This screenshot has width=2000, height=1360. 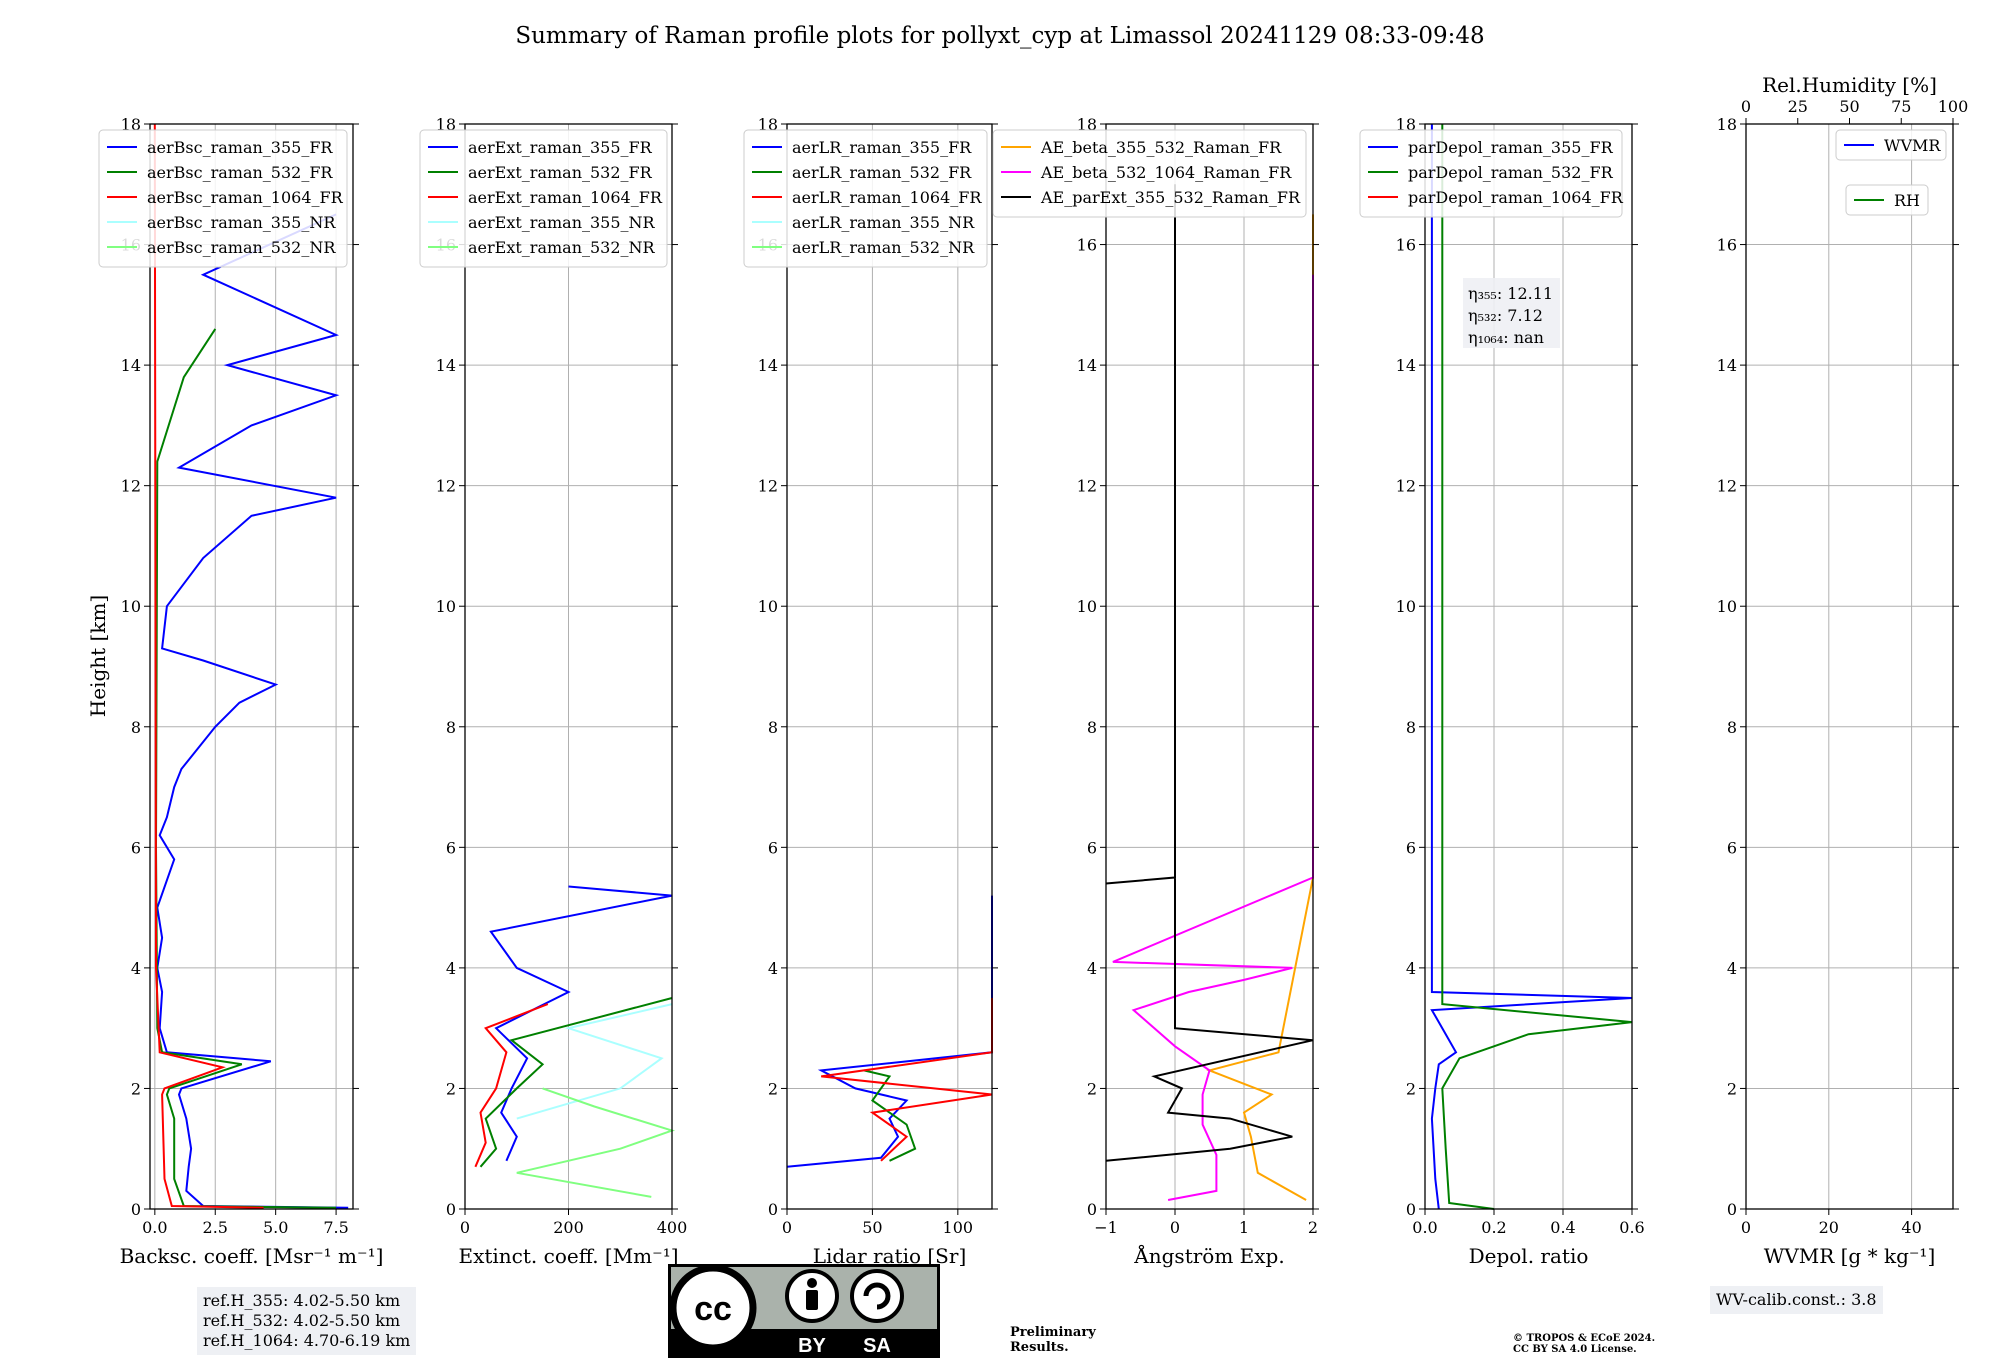 What do you see at coordinates (1891, 172) in the screenshot?
I see `legend: WVMR RH` at bounding box center [1891, 172].